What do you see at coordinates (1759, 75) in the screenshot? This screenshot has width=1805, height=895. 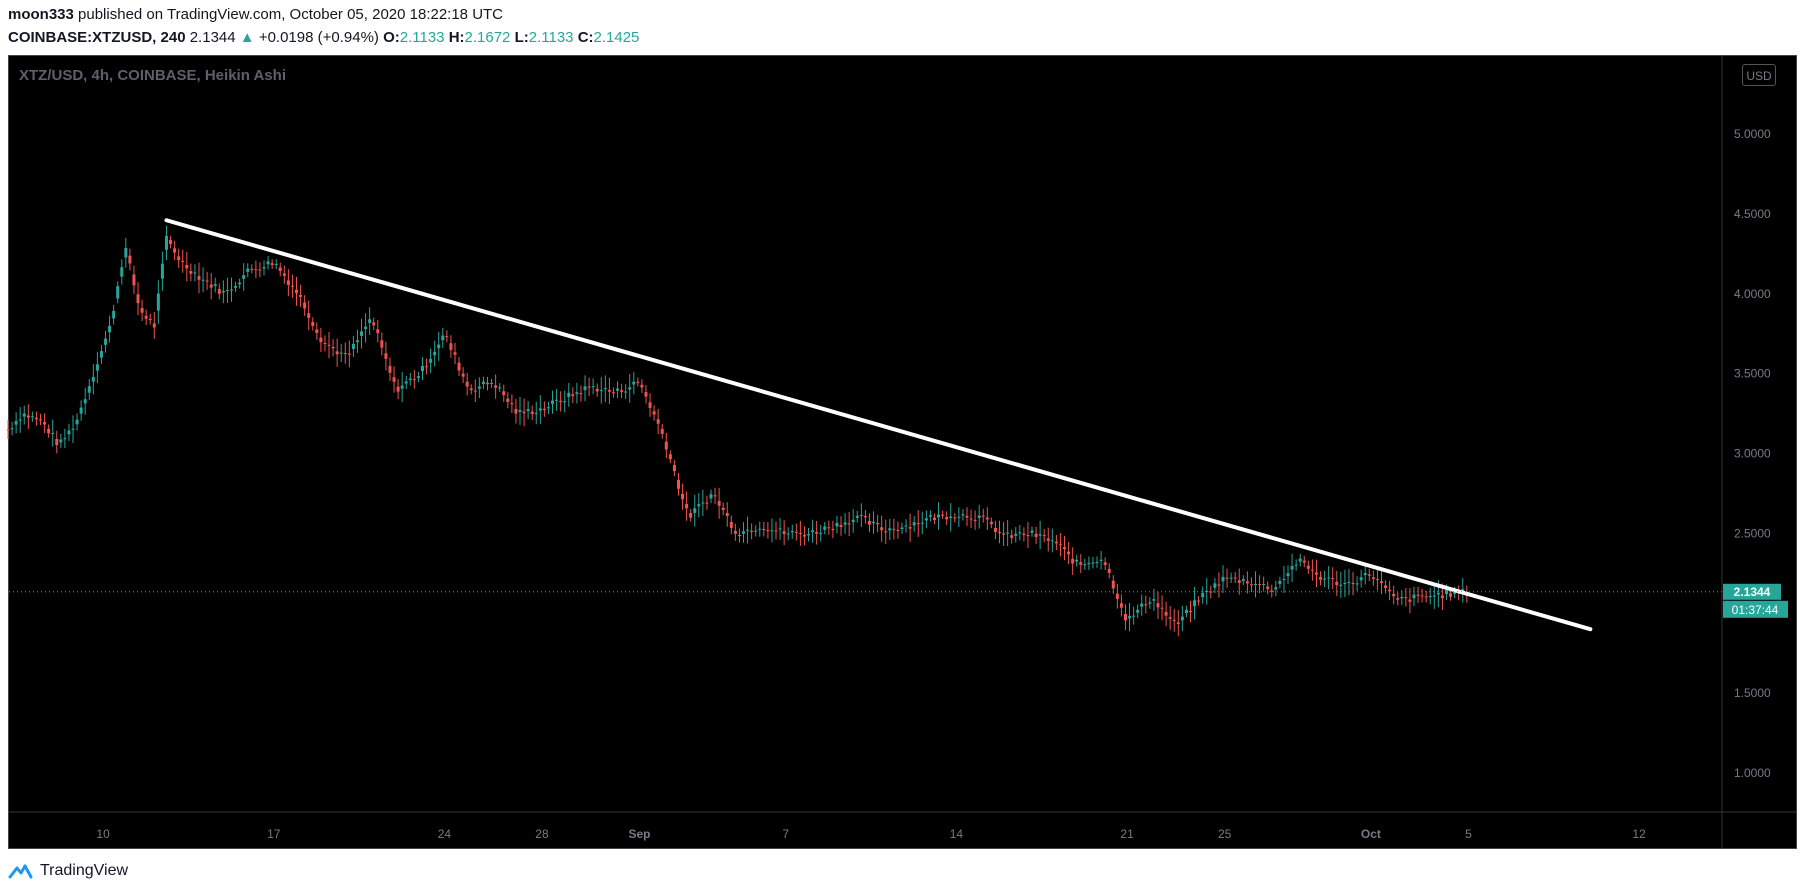 I see `currency-button: USD` at bounding box center [1759, 75].